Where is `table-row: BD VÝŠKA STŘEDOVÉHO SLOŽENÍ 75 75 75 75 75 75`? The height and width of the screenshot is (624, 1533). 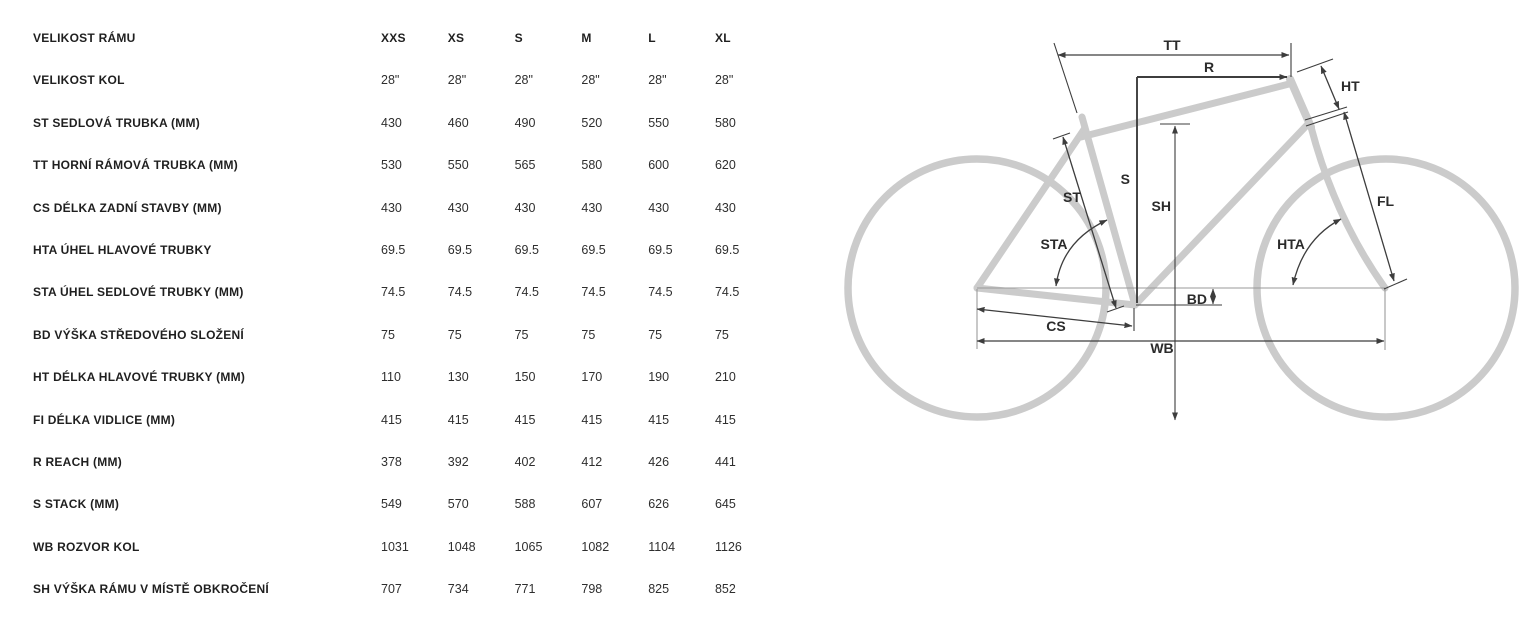 table-row: BD VÝŠKA STŘEDOVÉHO SLOŽENÍ 75 75 75 75 75 75 is located at coordinates (407, 349).